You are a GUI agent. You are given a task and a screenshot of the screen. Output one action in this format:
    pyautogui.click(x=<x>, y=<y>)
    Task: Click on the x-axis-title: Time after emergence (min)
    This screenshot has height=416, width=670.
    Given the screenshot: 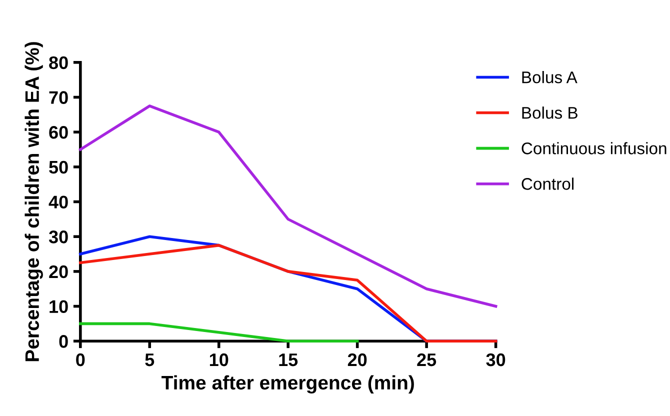 What is the action you would take?
    pyautogui.click(x=288, y=384)
    